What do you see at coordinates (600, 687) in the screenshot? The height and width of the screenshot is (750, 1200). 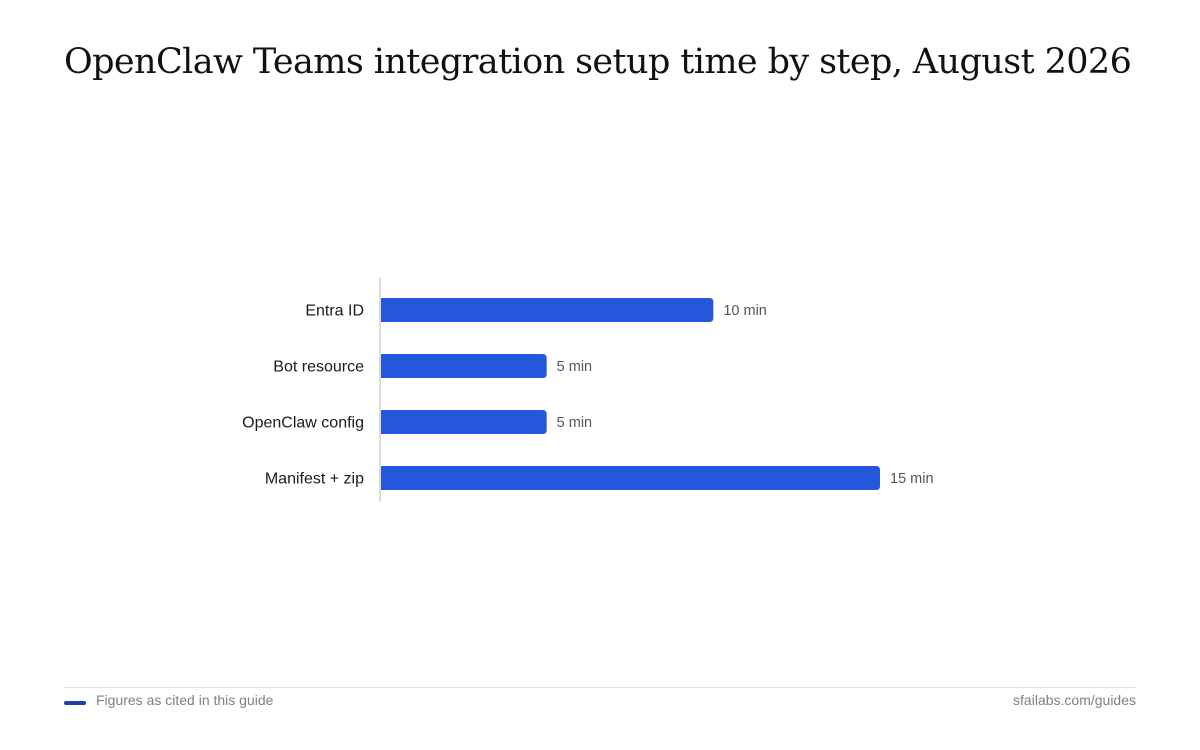 I see `footer-divider` at bounding box center [600, 687].